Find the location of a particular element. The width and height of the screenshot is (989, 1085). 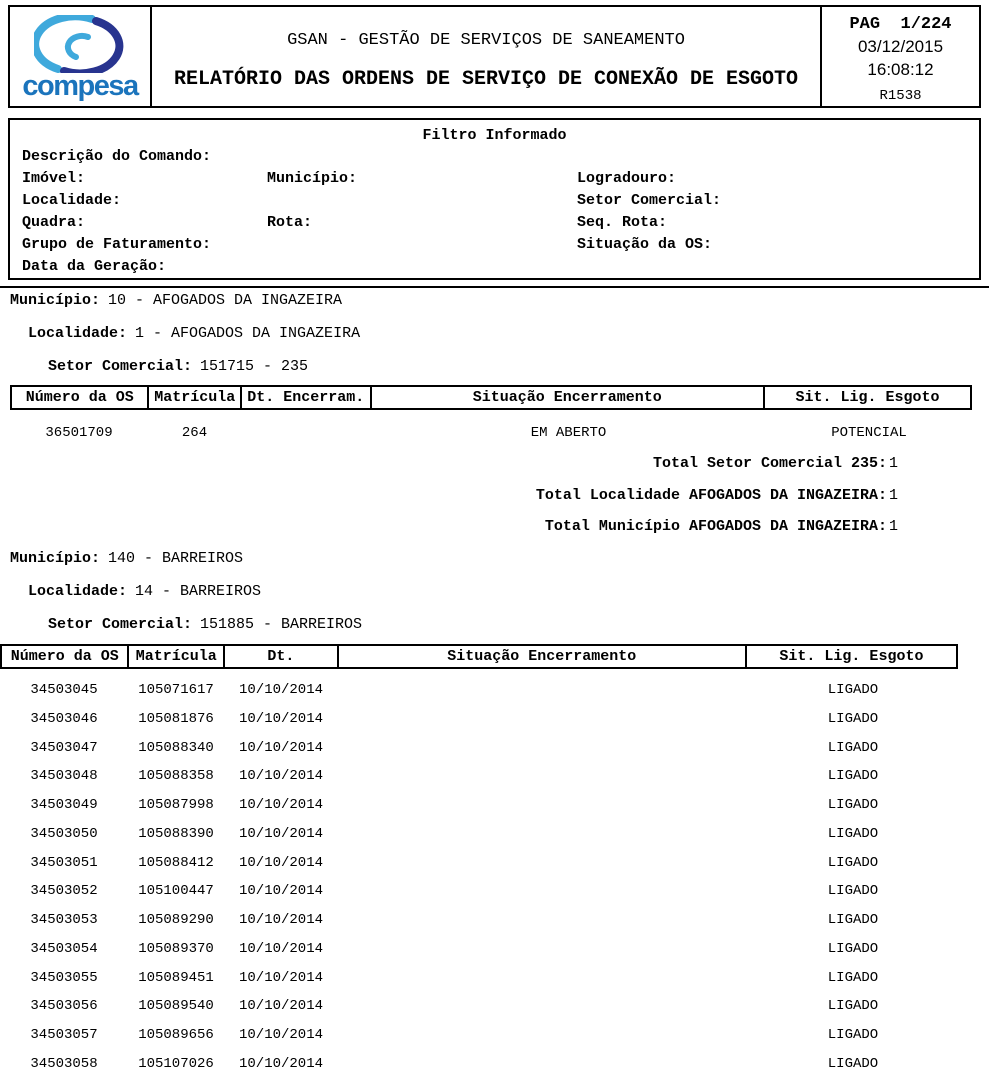

localidade-label: Localidade: is located at coordinates (78, 333).